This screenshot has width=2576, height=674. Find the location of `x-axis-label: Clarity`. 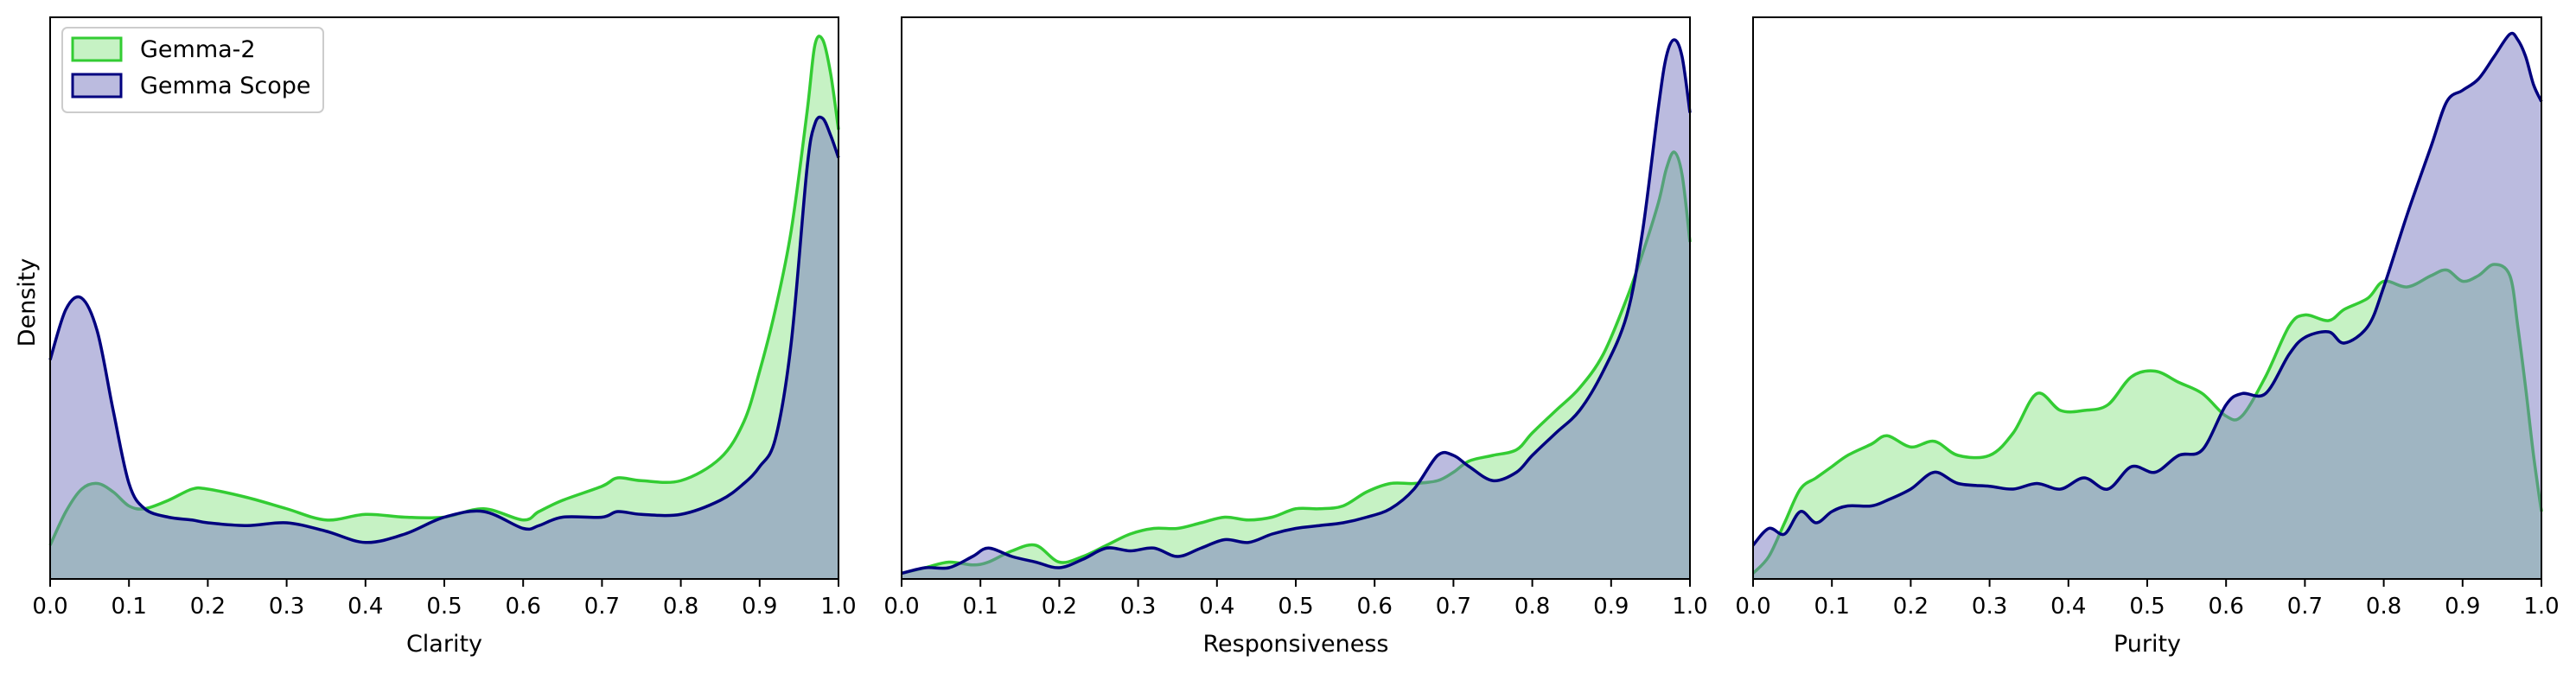

x-axis-label: Clarity is located at coordinates (444, 644).